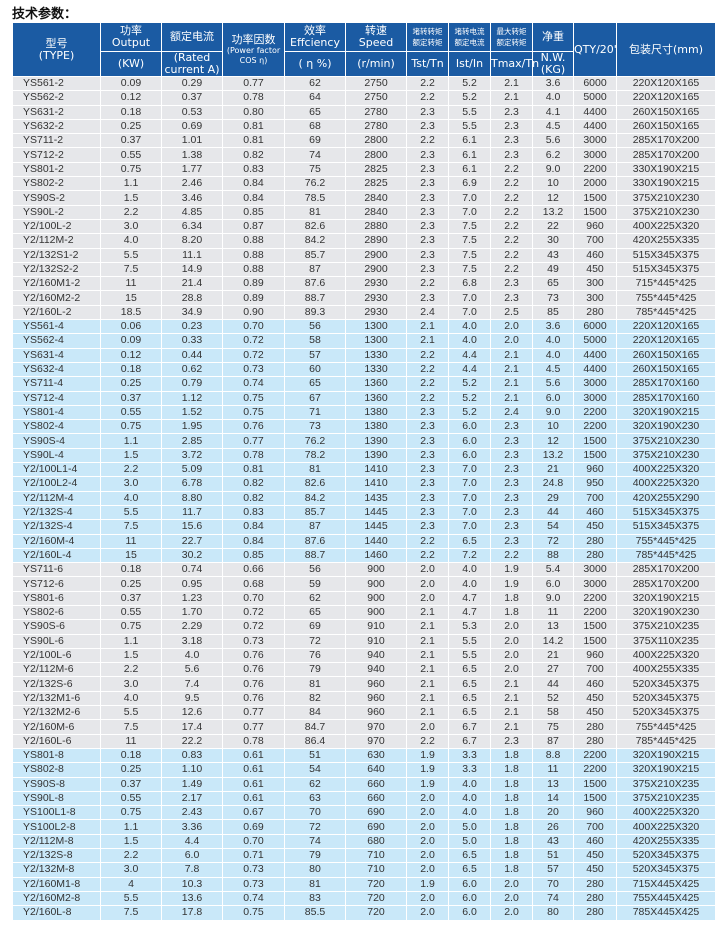 Image resolution: width=722 pixels, height=932 pixels. Describe the element at coordinates (595, 241) in the screenshot. I see `table-cell: 700` at that location.